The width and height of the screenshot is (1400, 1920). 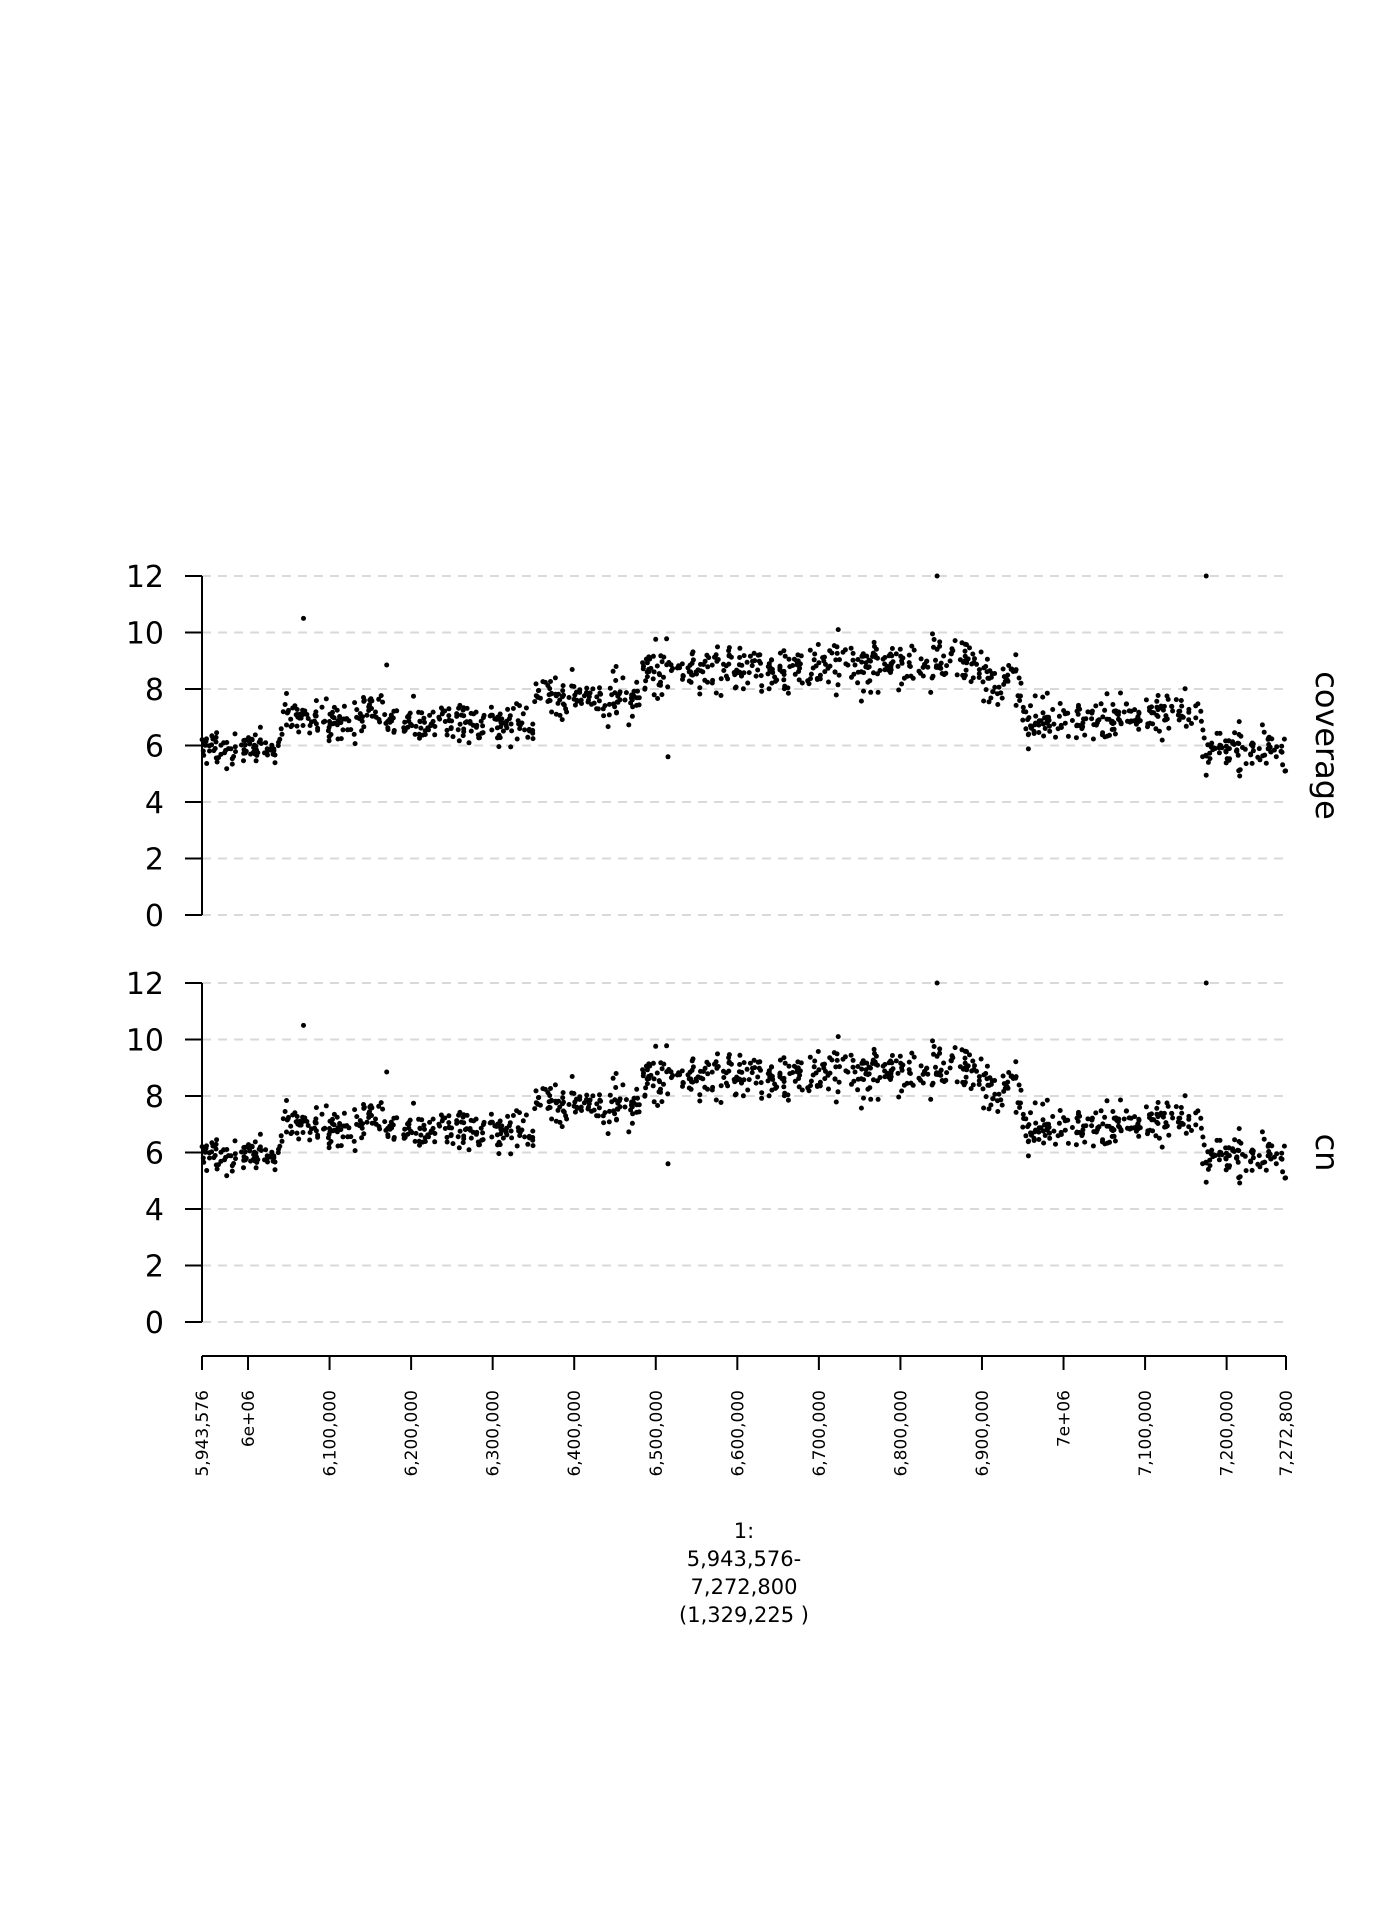 What do you see at coordinates (744, 676) in the screenshot?
I see `data-points` at bounding box center [744, 676].